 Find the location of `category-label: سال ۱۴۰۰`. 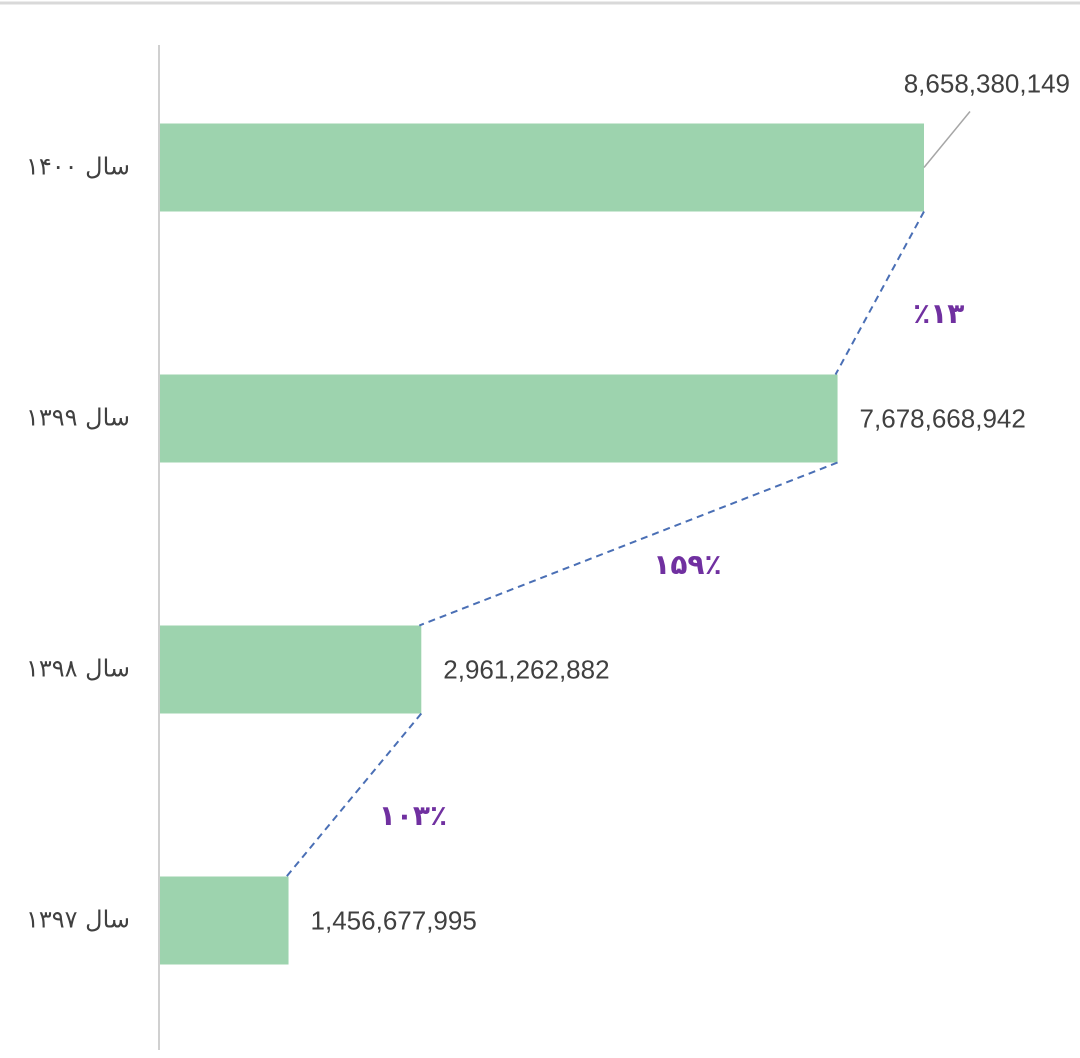

category-label: سال ۱۴۰۰ is located at coordinates (78, 167).